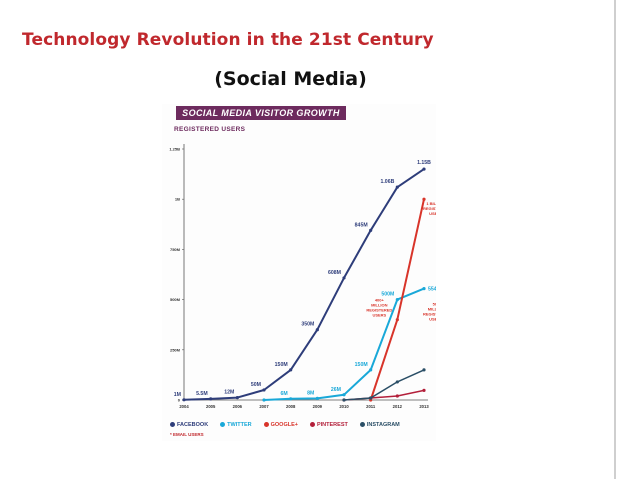  Describe the element at coordinates (379, 305) in the screenshot. I see `annotation-2-line-1: MILLION` at that location.